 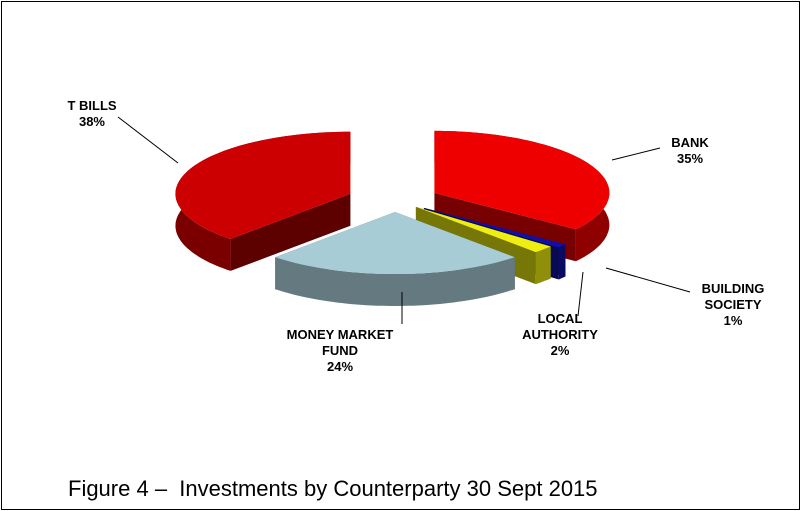 What do you see at coordinates (733, 296) in the screenshot?
I see `category-label: BUILDING SOCIETY` at bounding box center [733, 296].